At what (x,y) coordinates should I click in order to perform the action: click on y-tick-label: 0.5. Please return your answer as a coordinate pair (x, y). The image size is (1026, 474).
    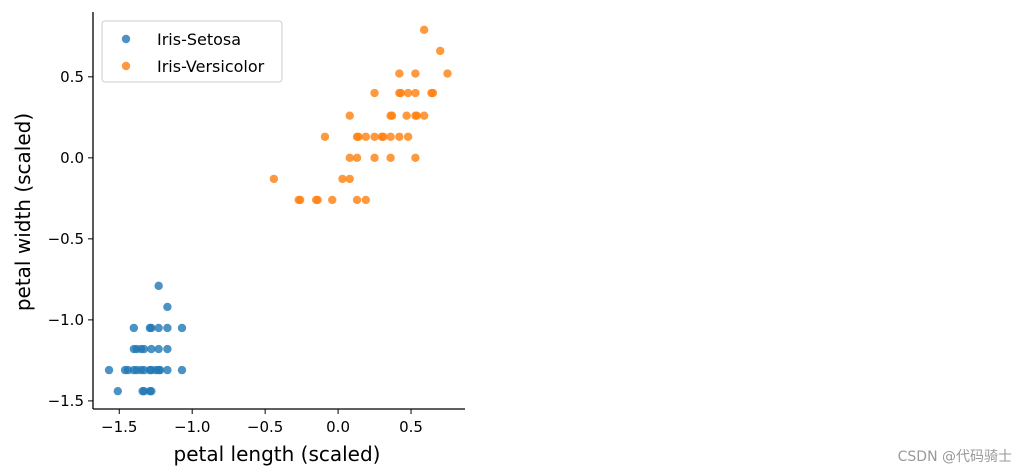
    Looking at the image, I should click on (72, 77).